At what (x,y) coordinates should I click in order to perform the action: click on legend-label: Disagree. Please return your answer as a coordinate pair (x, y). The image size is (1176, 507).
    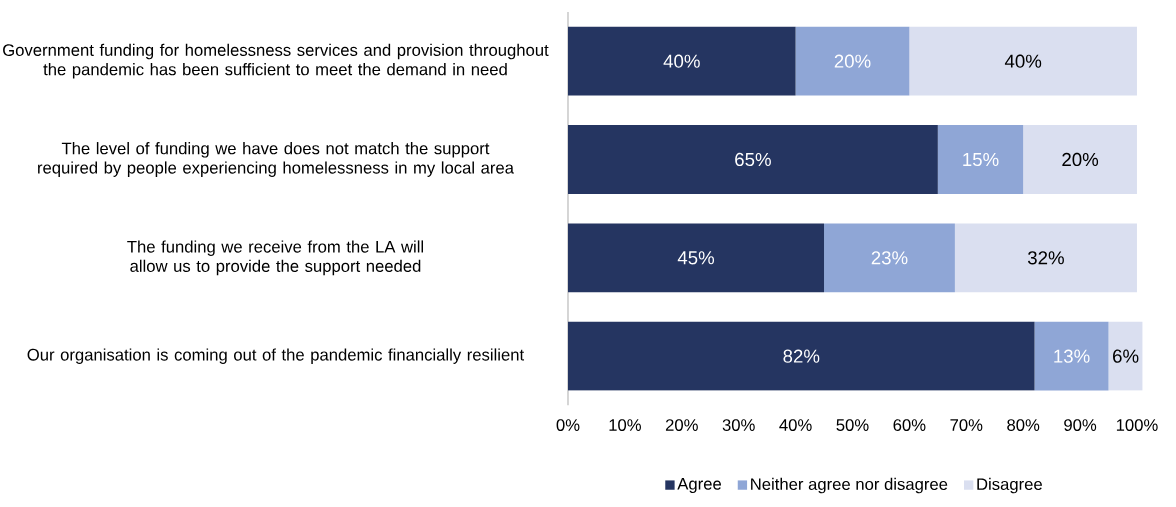
    Looking at the image, I should click on (1009, 485).